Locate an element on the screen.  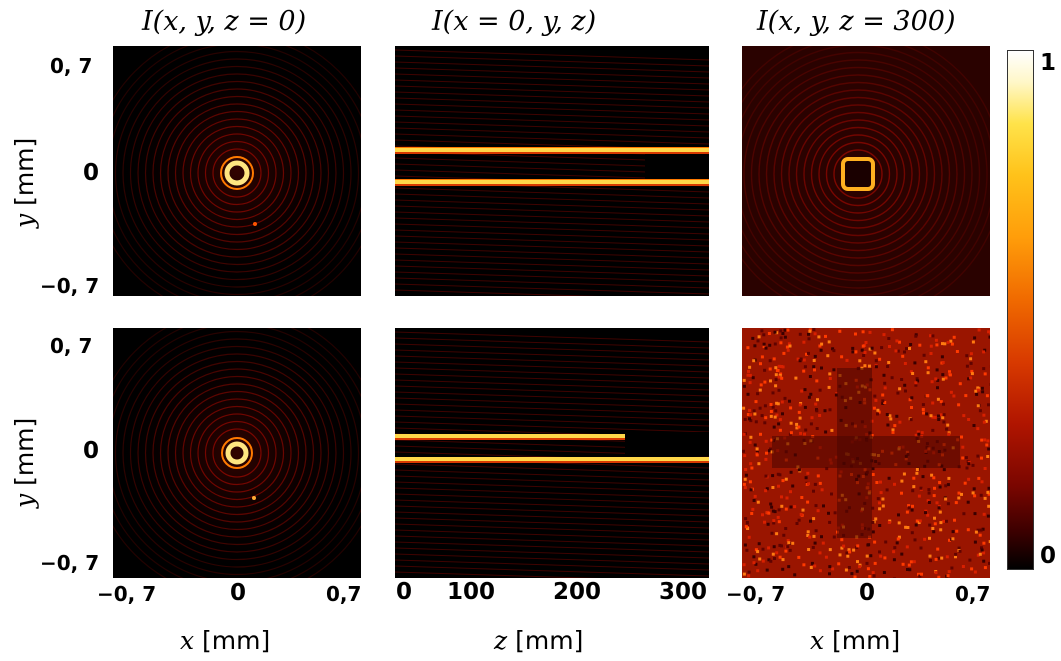
x-axis-label-col2: z [mm] is located at coordinates (538, 640).